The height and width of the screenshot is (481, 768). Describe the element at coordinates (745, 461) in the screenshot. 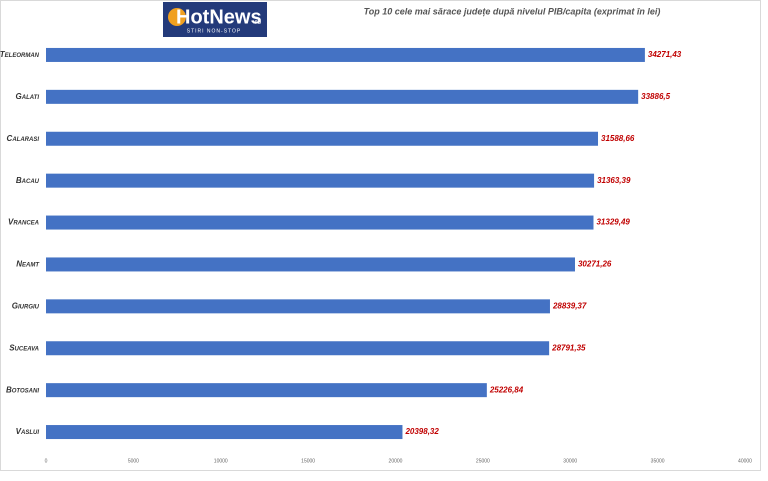

I see `x-tick-label: 40000` at that location.